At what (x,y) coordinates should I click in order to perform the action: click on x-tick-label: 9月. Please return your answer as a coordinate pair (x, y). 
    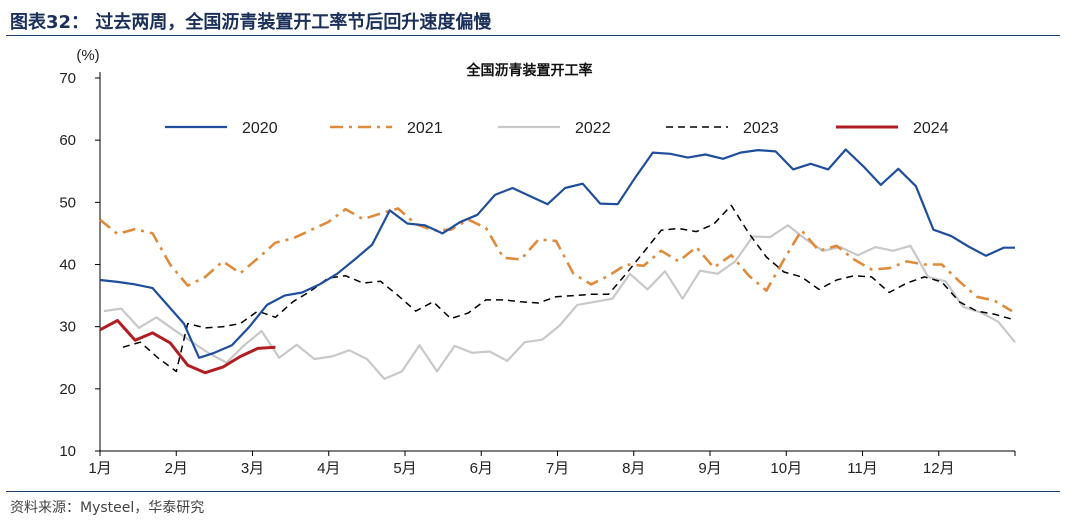
    Looking at the image, I should click on (709, 468).